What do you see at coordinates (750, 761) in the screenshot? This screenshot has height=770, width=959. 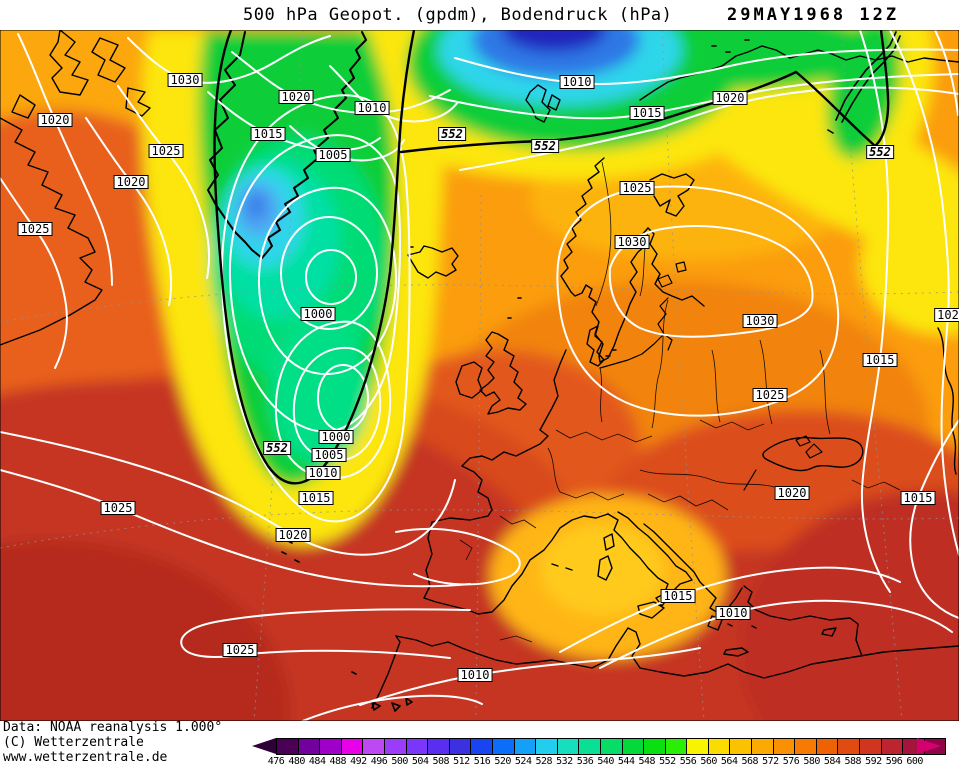 I see `colorbar-tick: 568` at bounding box center [750, 761].